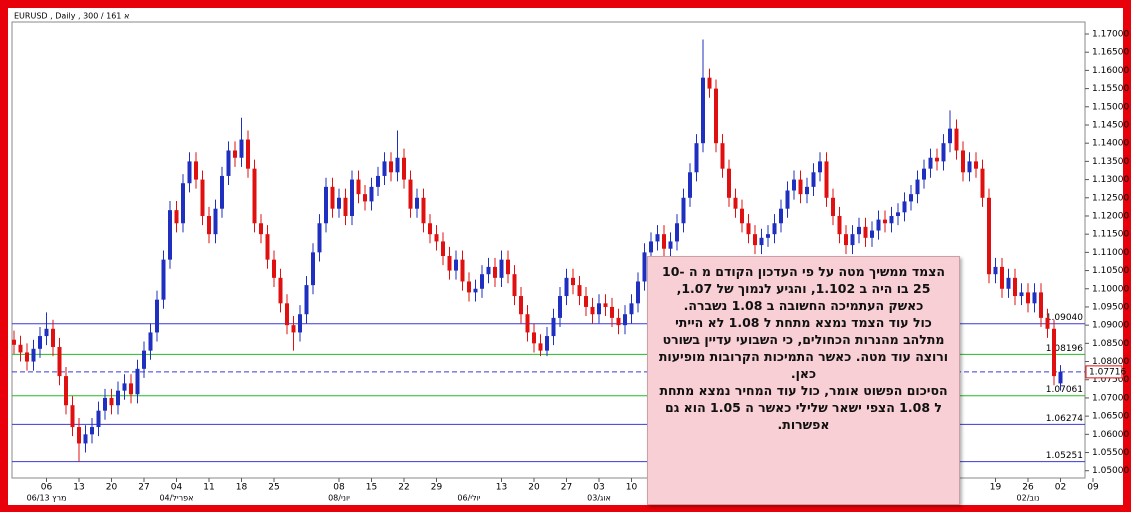 The width and height of the screenshot is (1131, 512). I want to click on chart-title: EURUSD , Daily , א 161 / 300, so click(71, 16).